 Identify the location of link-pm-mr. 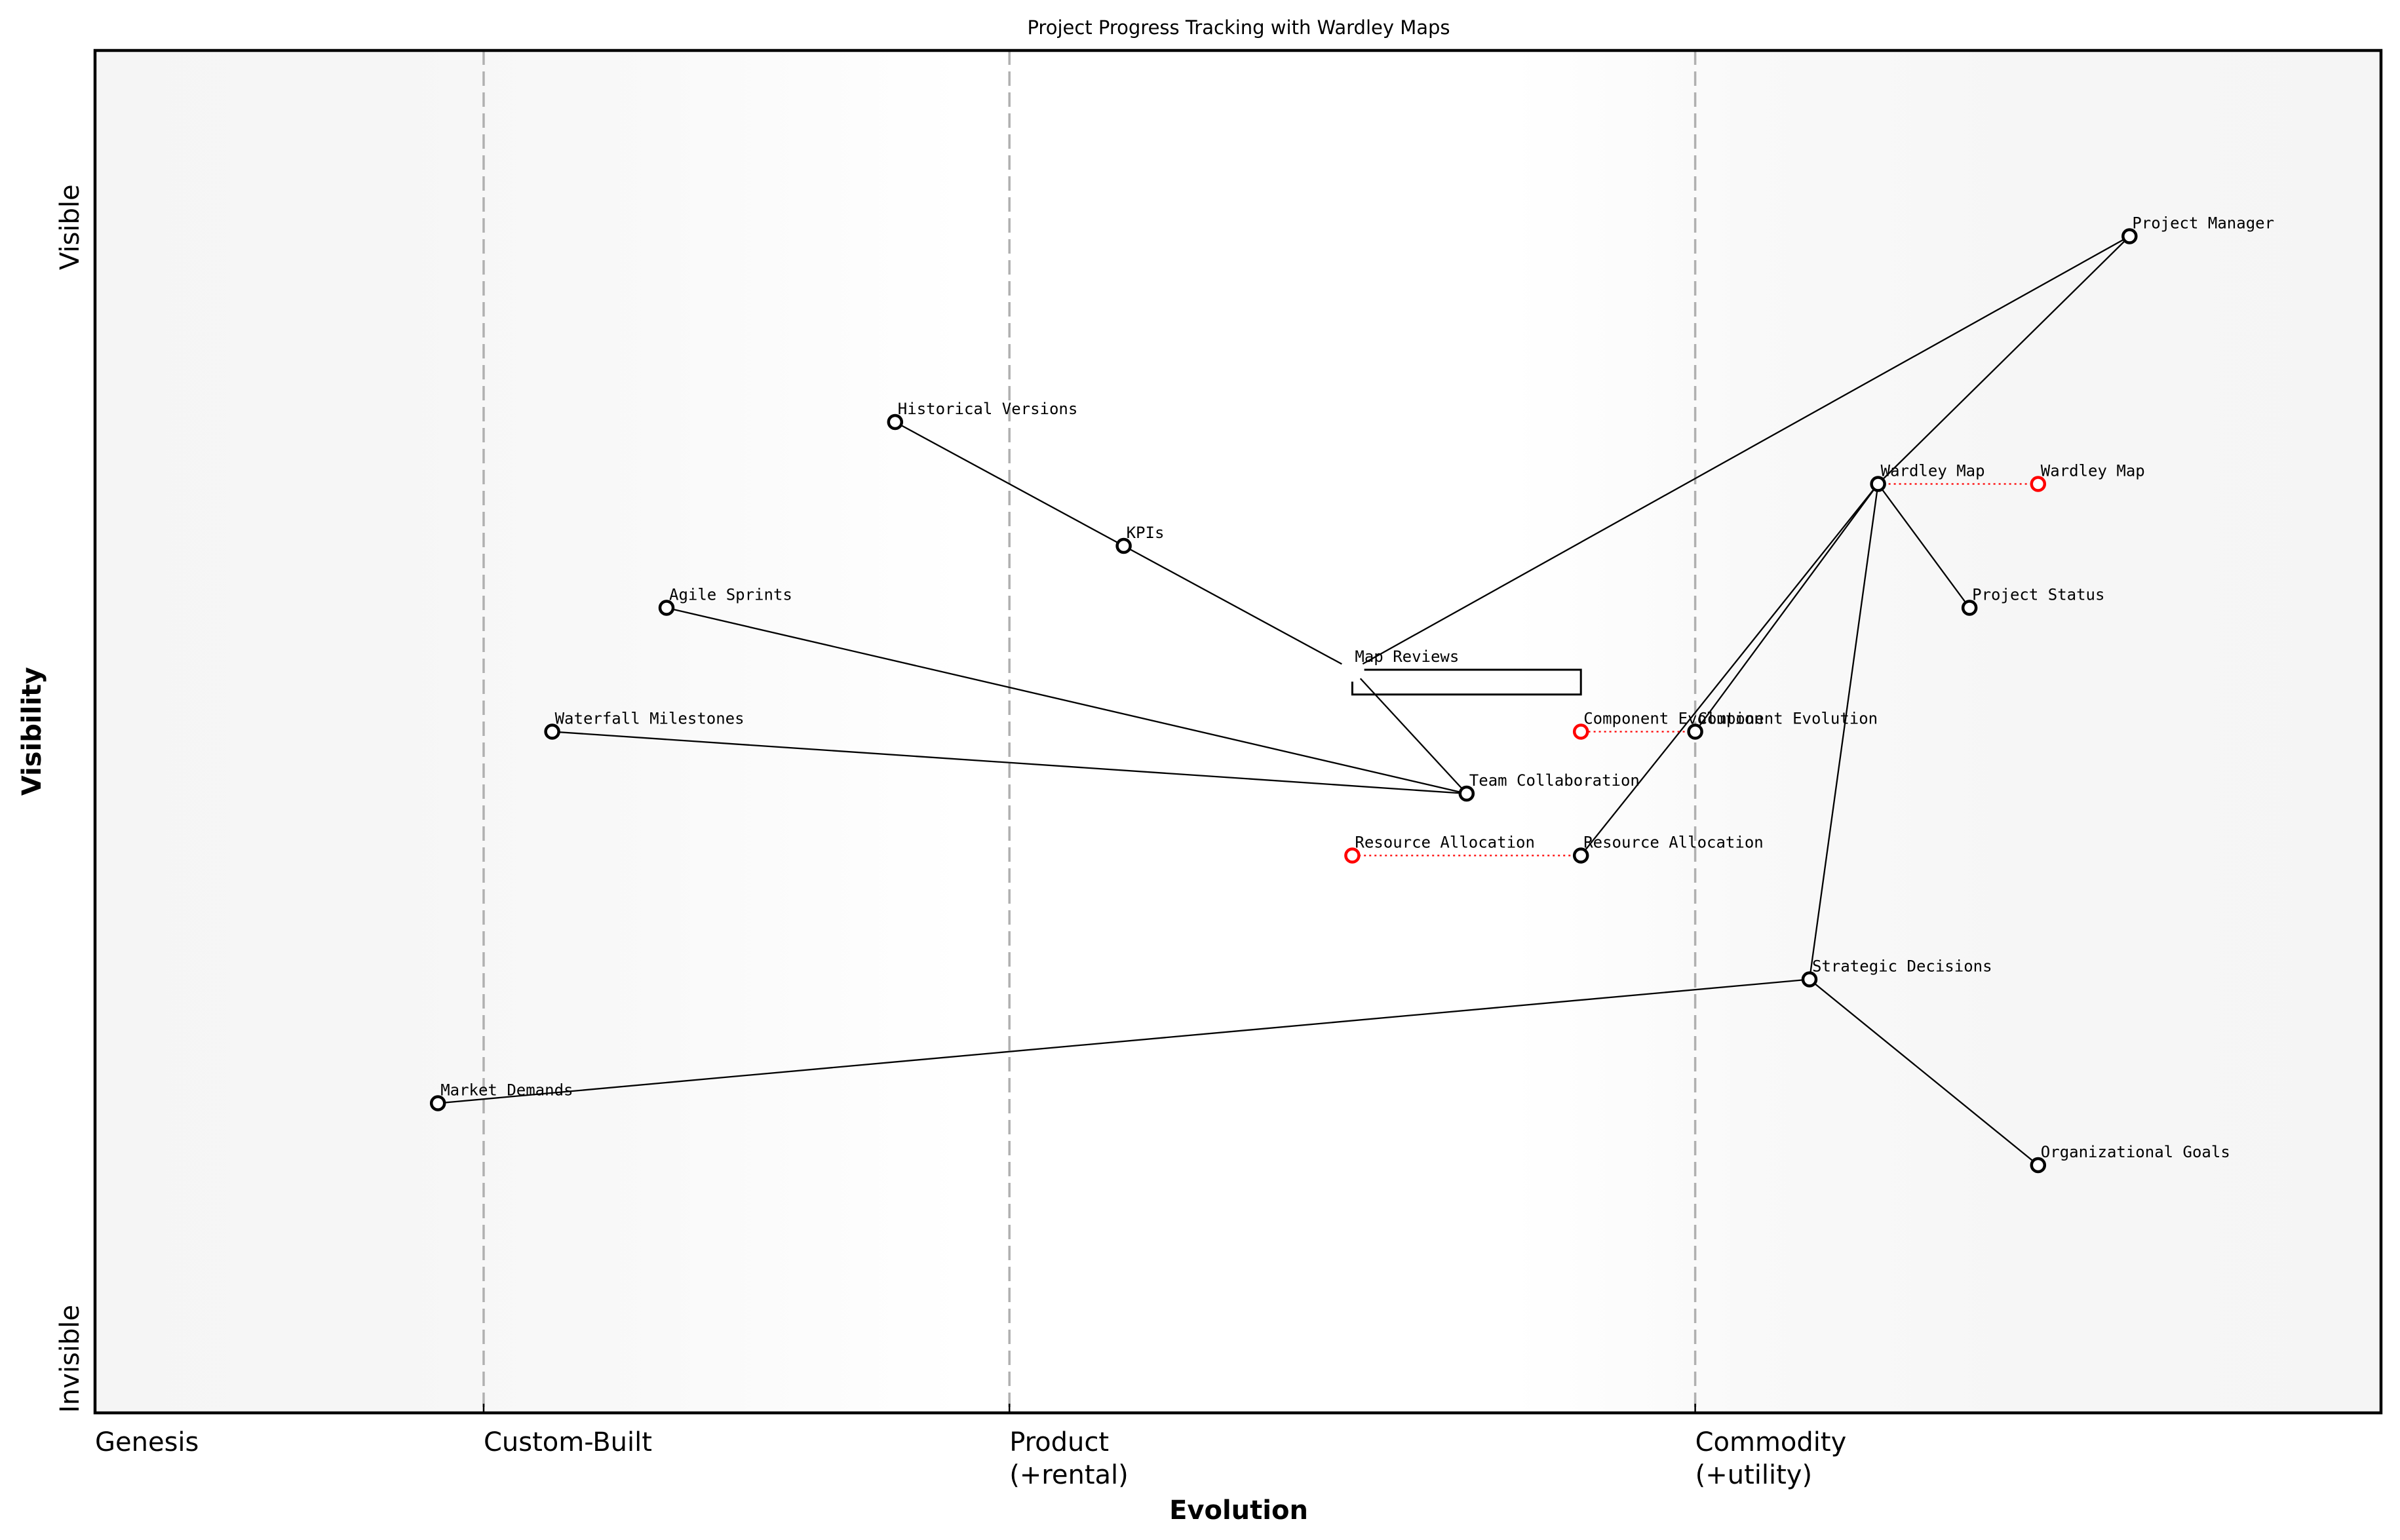
(1740, 453).